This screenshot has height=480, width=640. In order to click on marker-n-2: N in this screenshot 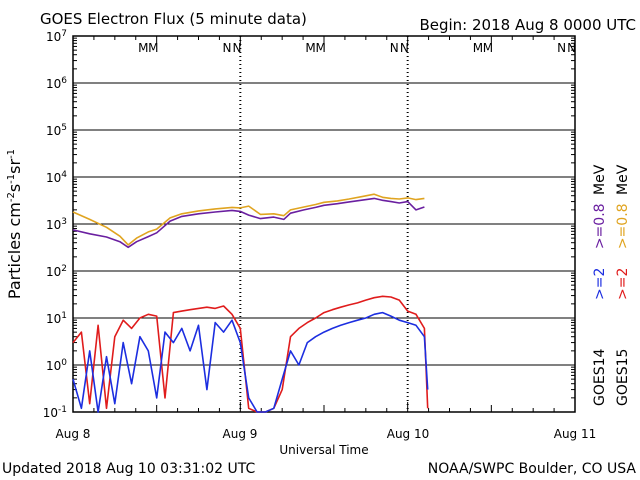, I will do `click(226, 48)`.